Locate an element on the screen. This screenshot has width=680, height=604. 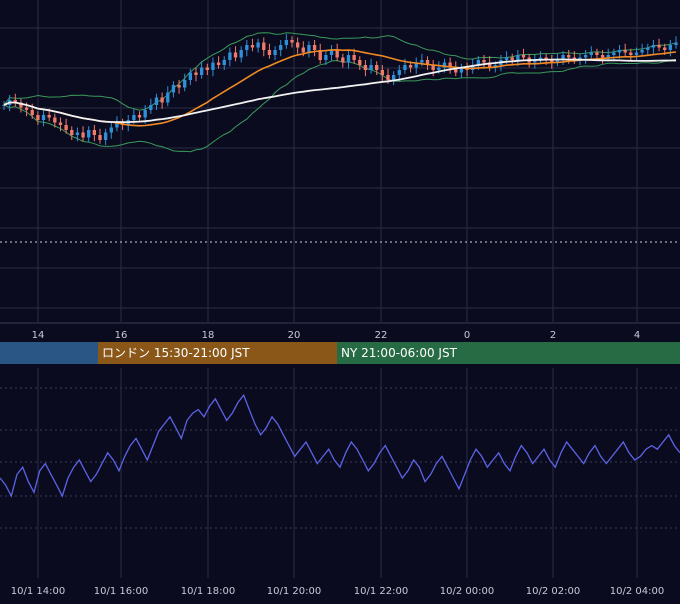
price-x-tick-label: 22 is located at coordinates (381, 335).